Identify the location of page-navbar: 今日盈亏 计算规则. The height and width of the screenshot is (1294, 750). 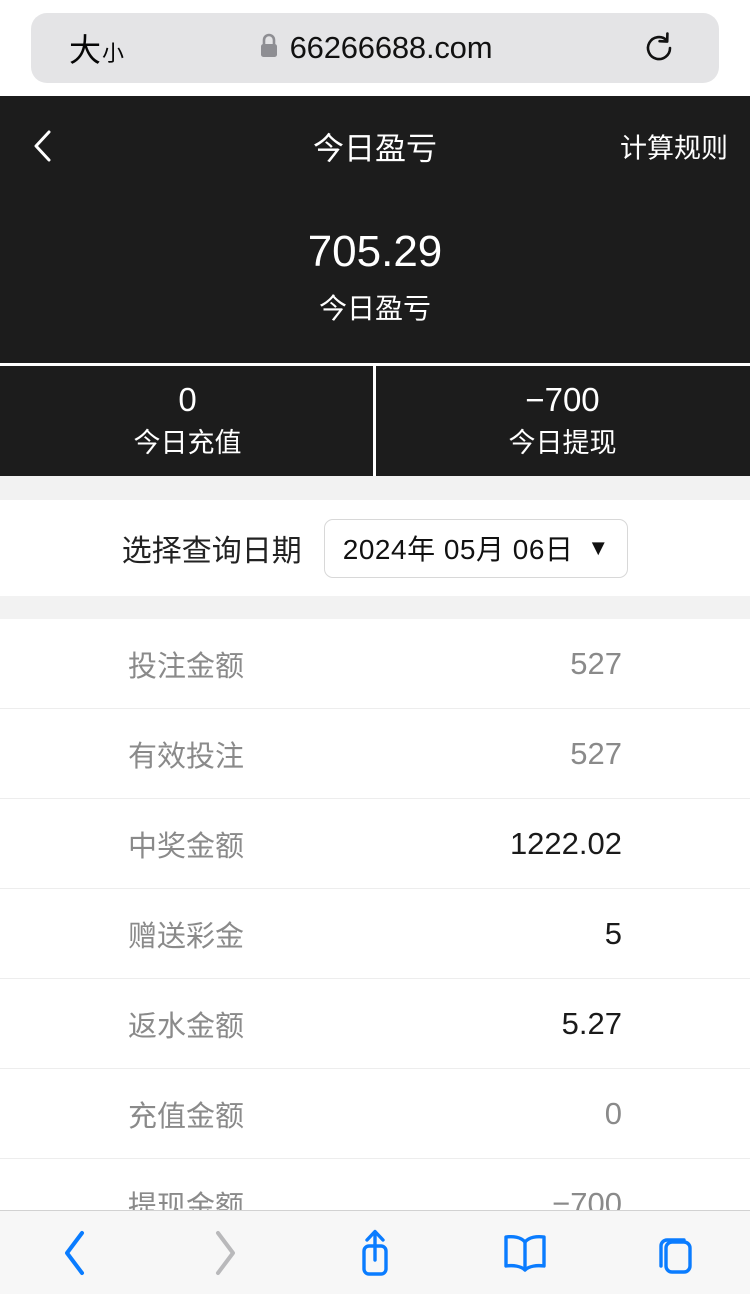
(375, 146).